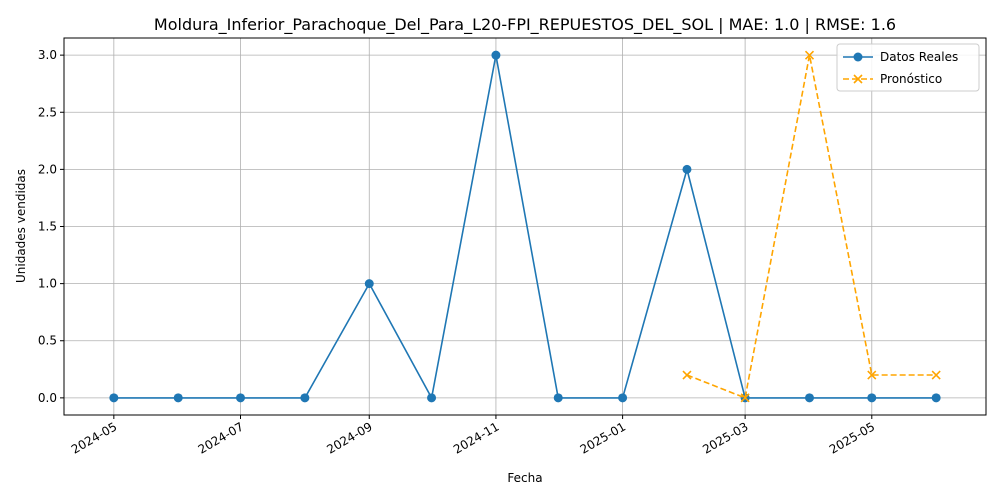 This screenshot has width=1000, height=500. I want to click on y-tick-label: 1.0, so click(47, 284).